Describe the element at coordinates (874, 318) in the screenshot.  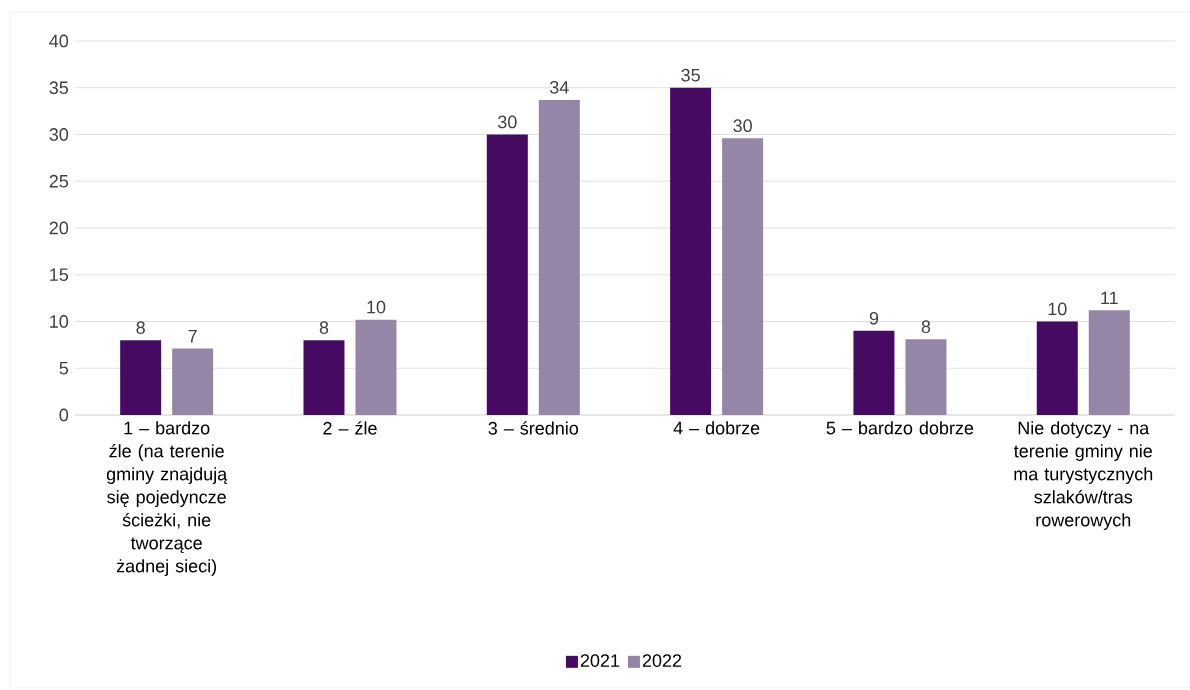
I see `data-label: 9` at that location.